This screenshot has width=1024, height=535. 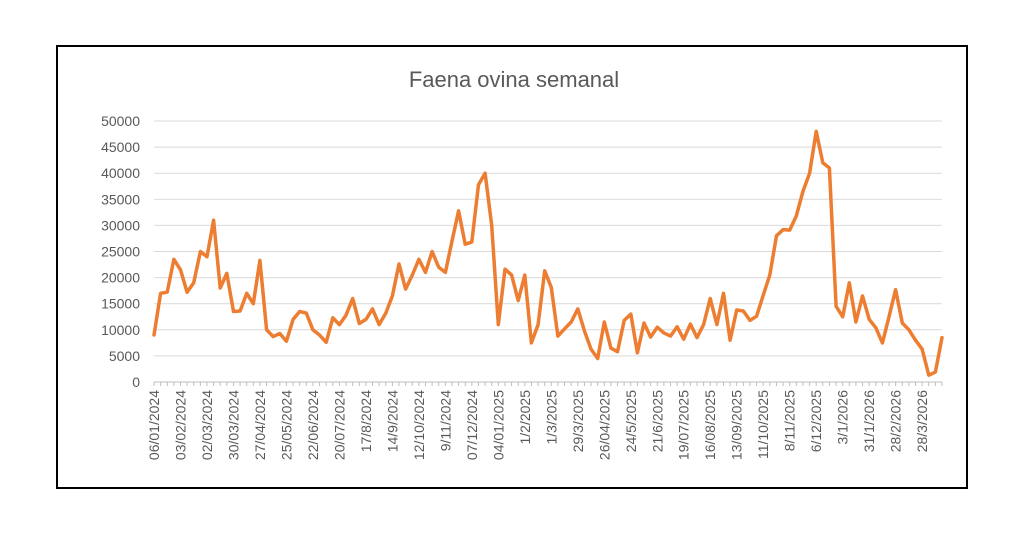 What do you see at coordinates (816, 421) in the screenshot?
I see `x-tick-label: 6/12/2025` at bounding box center [816, 421].